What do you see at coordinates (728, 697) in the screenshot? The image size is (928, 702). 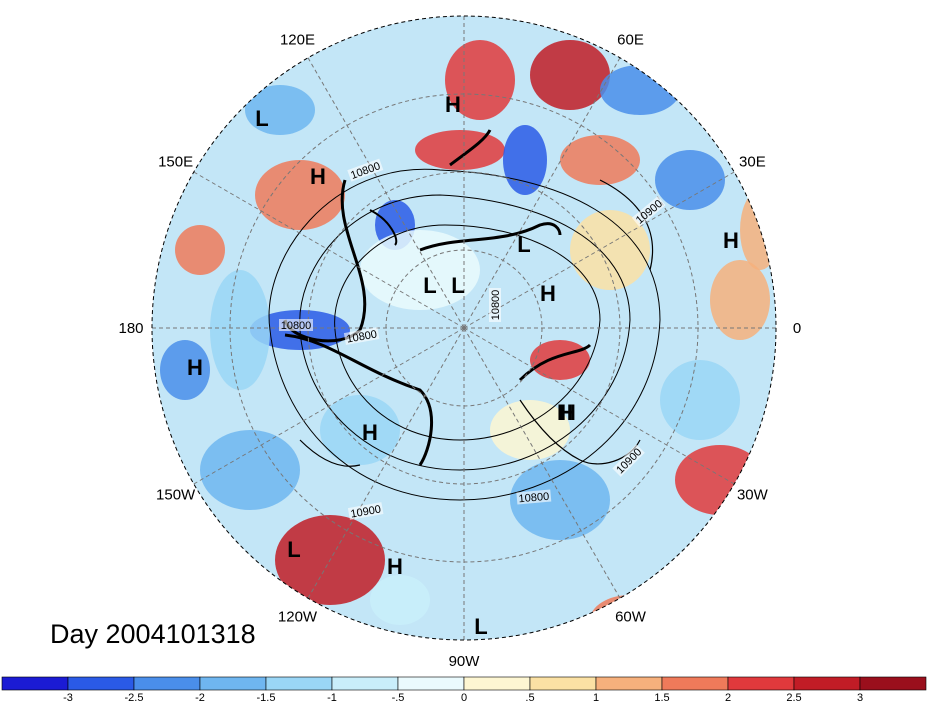 I see `colorbar-tick-label: 2` at bounding box center [728, 697].